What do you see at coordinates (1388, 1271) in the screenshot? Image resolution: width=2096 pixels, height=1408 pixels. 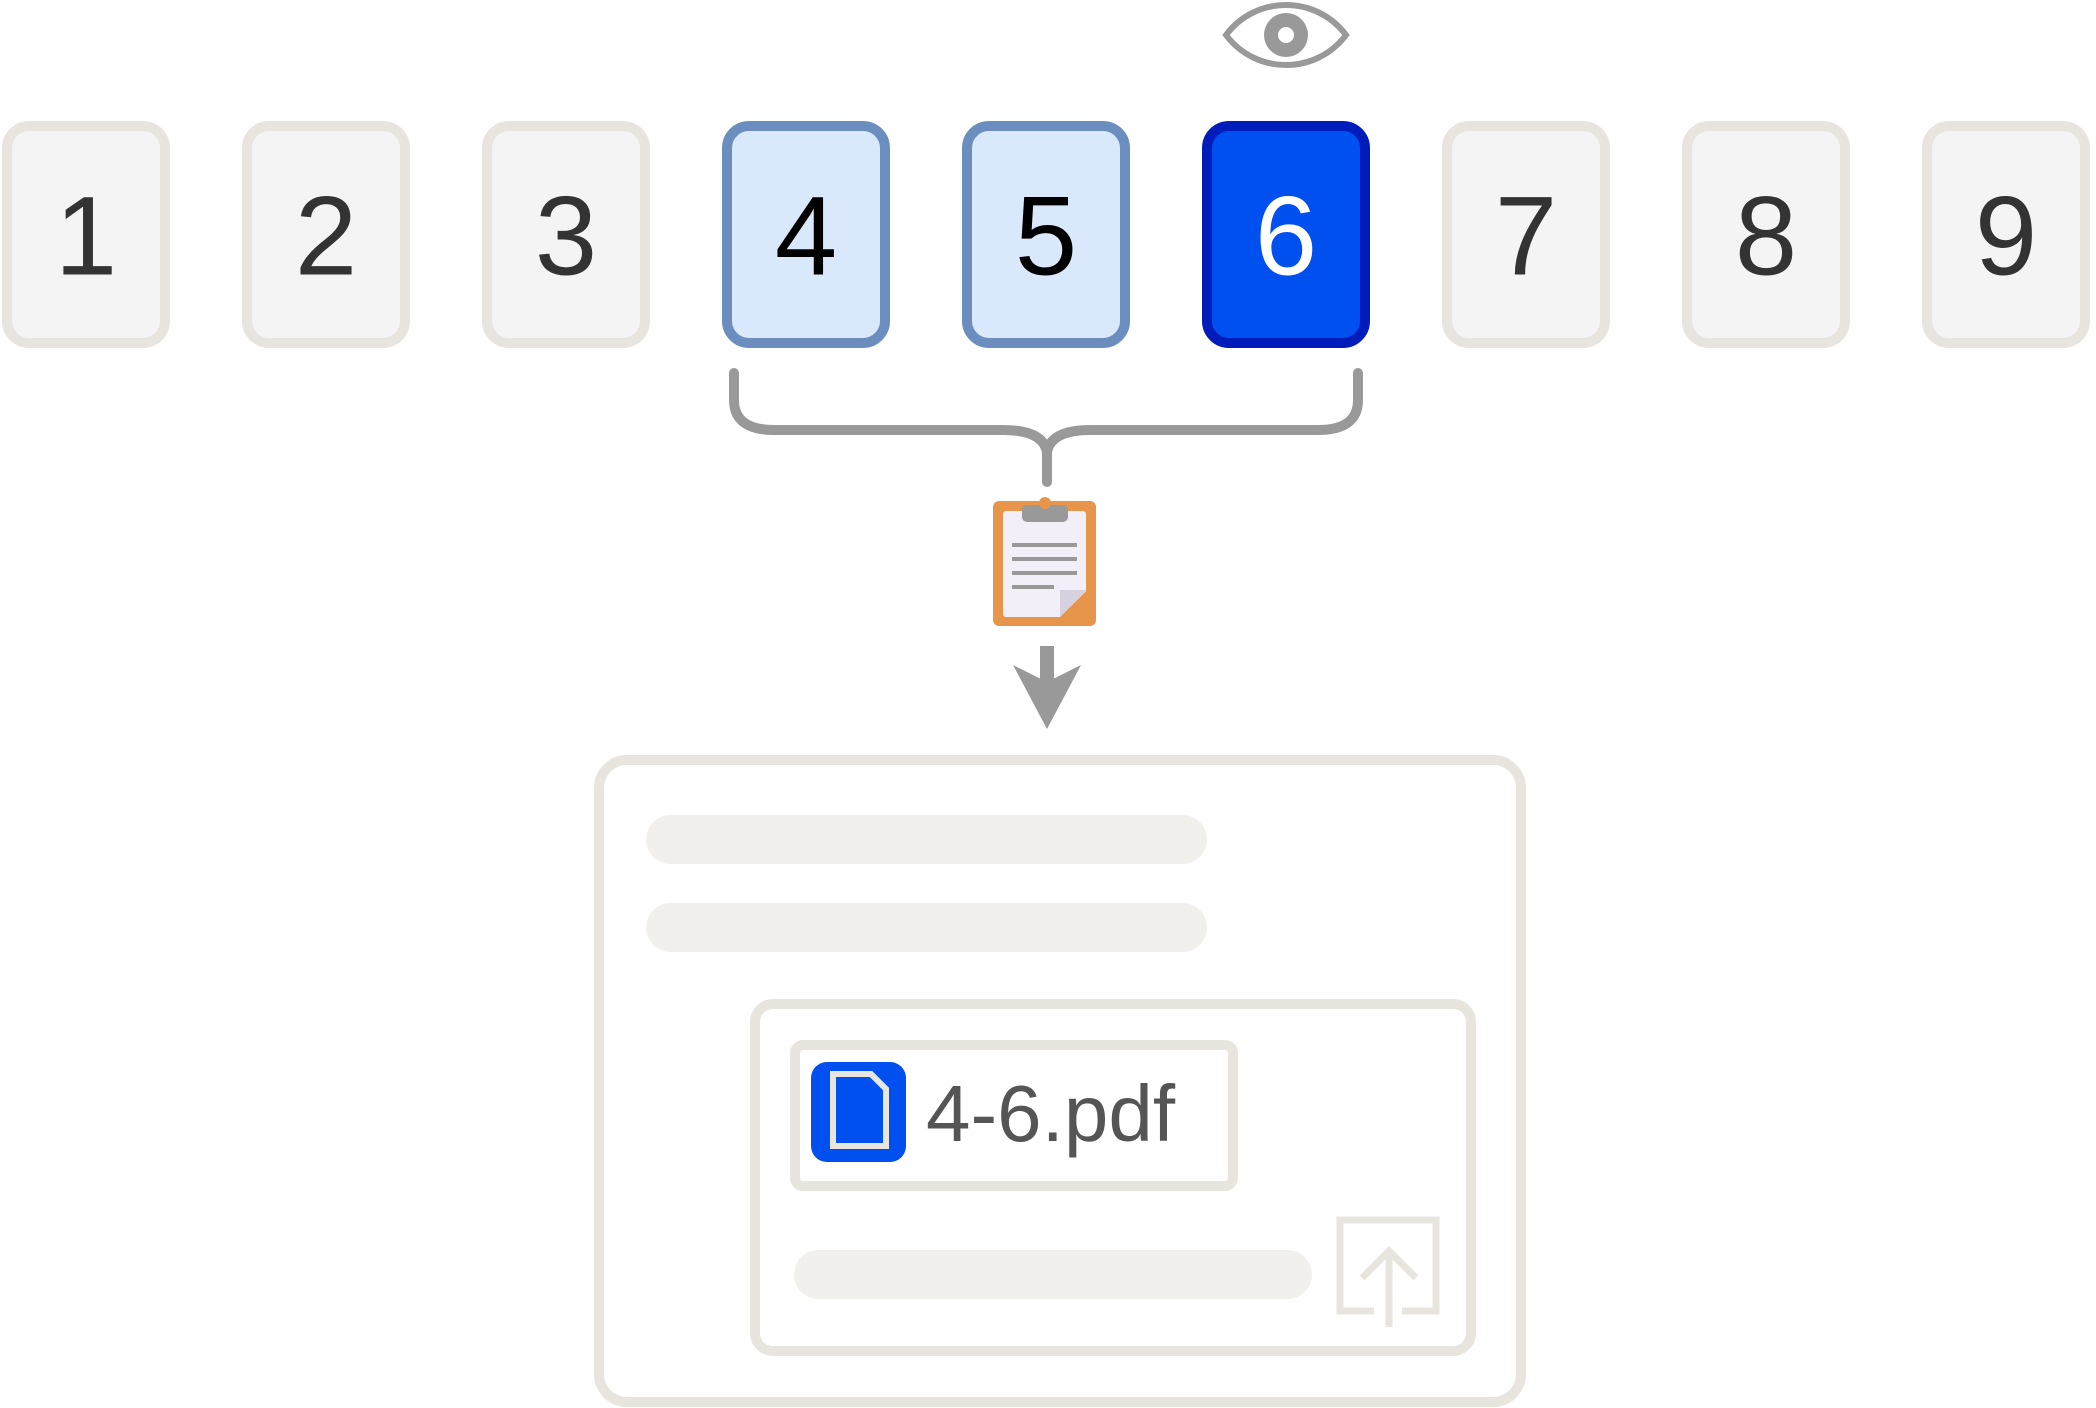 I see `upload-icon` at bounding box center [1388, 1271].